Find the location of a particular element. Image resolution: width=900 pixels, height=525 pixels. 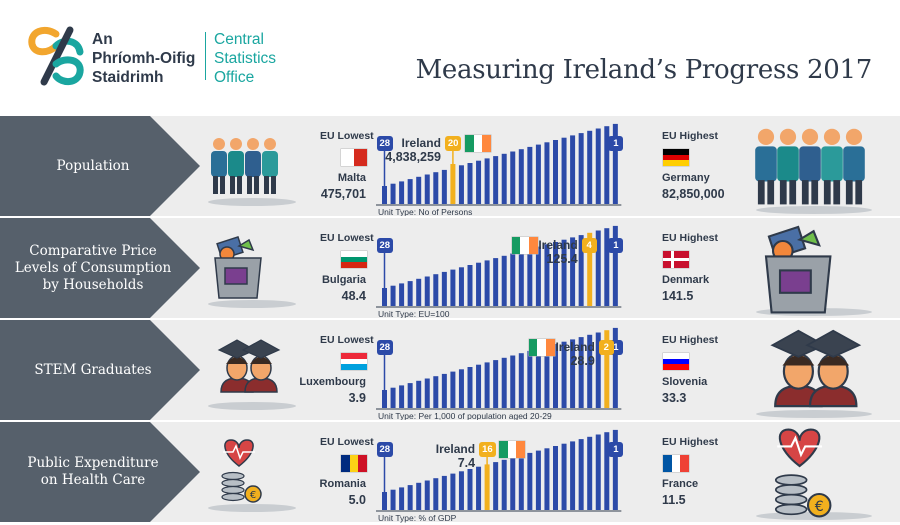

people-group-icon is located at coordinates (252, 172).